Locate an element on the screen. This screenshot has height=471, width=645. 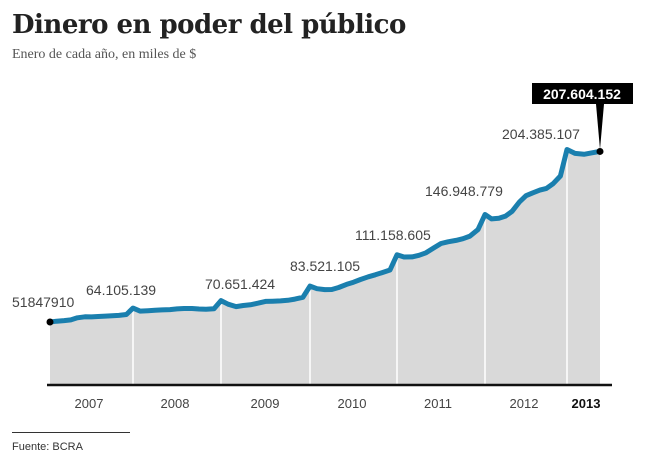
x-tick-label: 2012 is located at coordinates (524, 403).